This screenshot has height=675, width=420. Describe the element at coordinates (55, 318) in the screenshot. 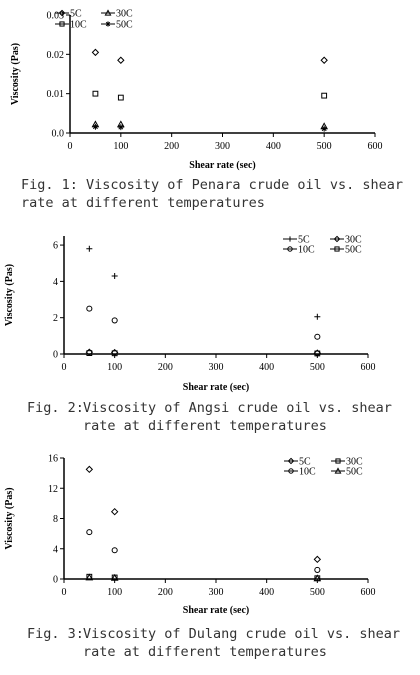

I see `y-tick-label: 2` at that location.